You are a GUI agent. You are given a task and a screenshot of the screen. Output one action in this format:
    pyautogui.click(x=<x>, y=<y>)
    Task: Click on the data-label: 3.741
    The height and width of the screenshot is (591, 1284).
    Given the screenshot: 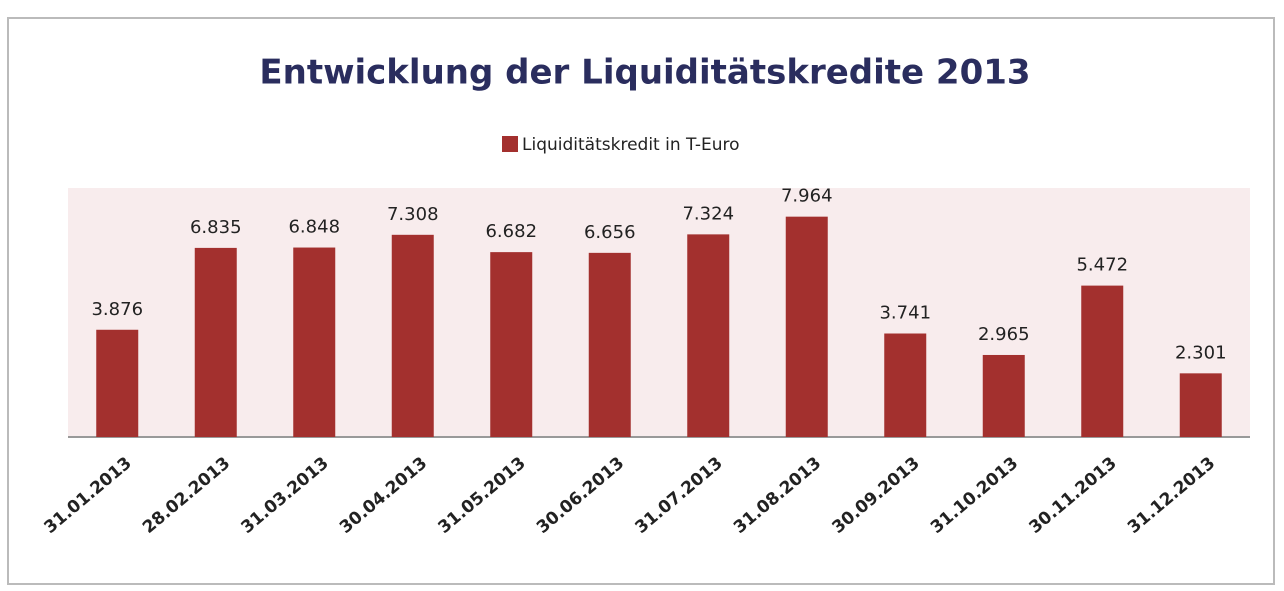 What is the action you would take?
    pyautogui.click(x=905, y=312)
    